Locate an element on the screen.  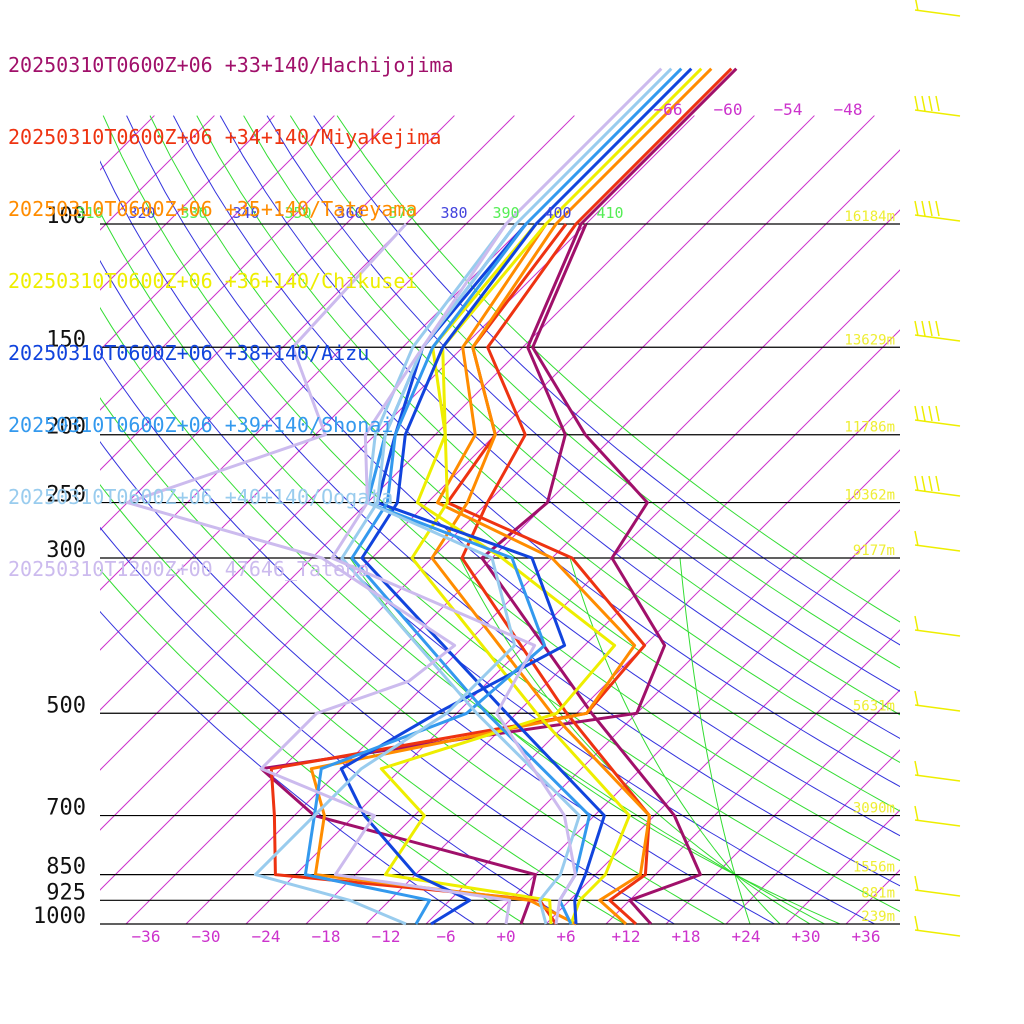
temperature-tick-label: +36 is located at coordinates (866, 936).